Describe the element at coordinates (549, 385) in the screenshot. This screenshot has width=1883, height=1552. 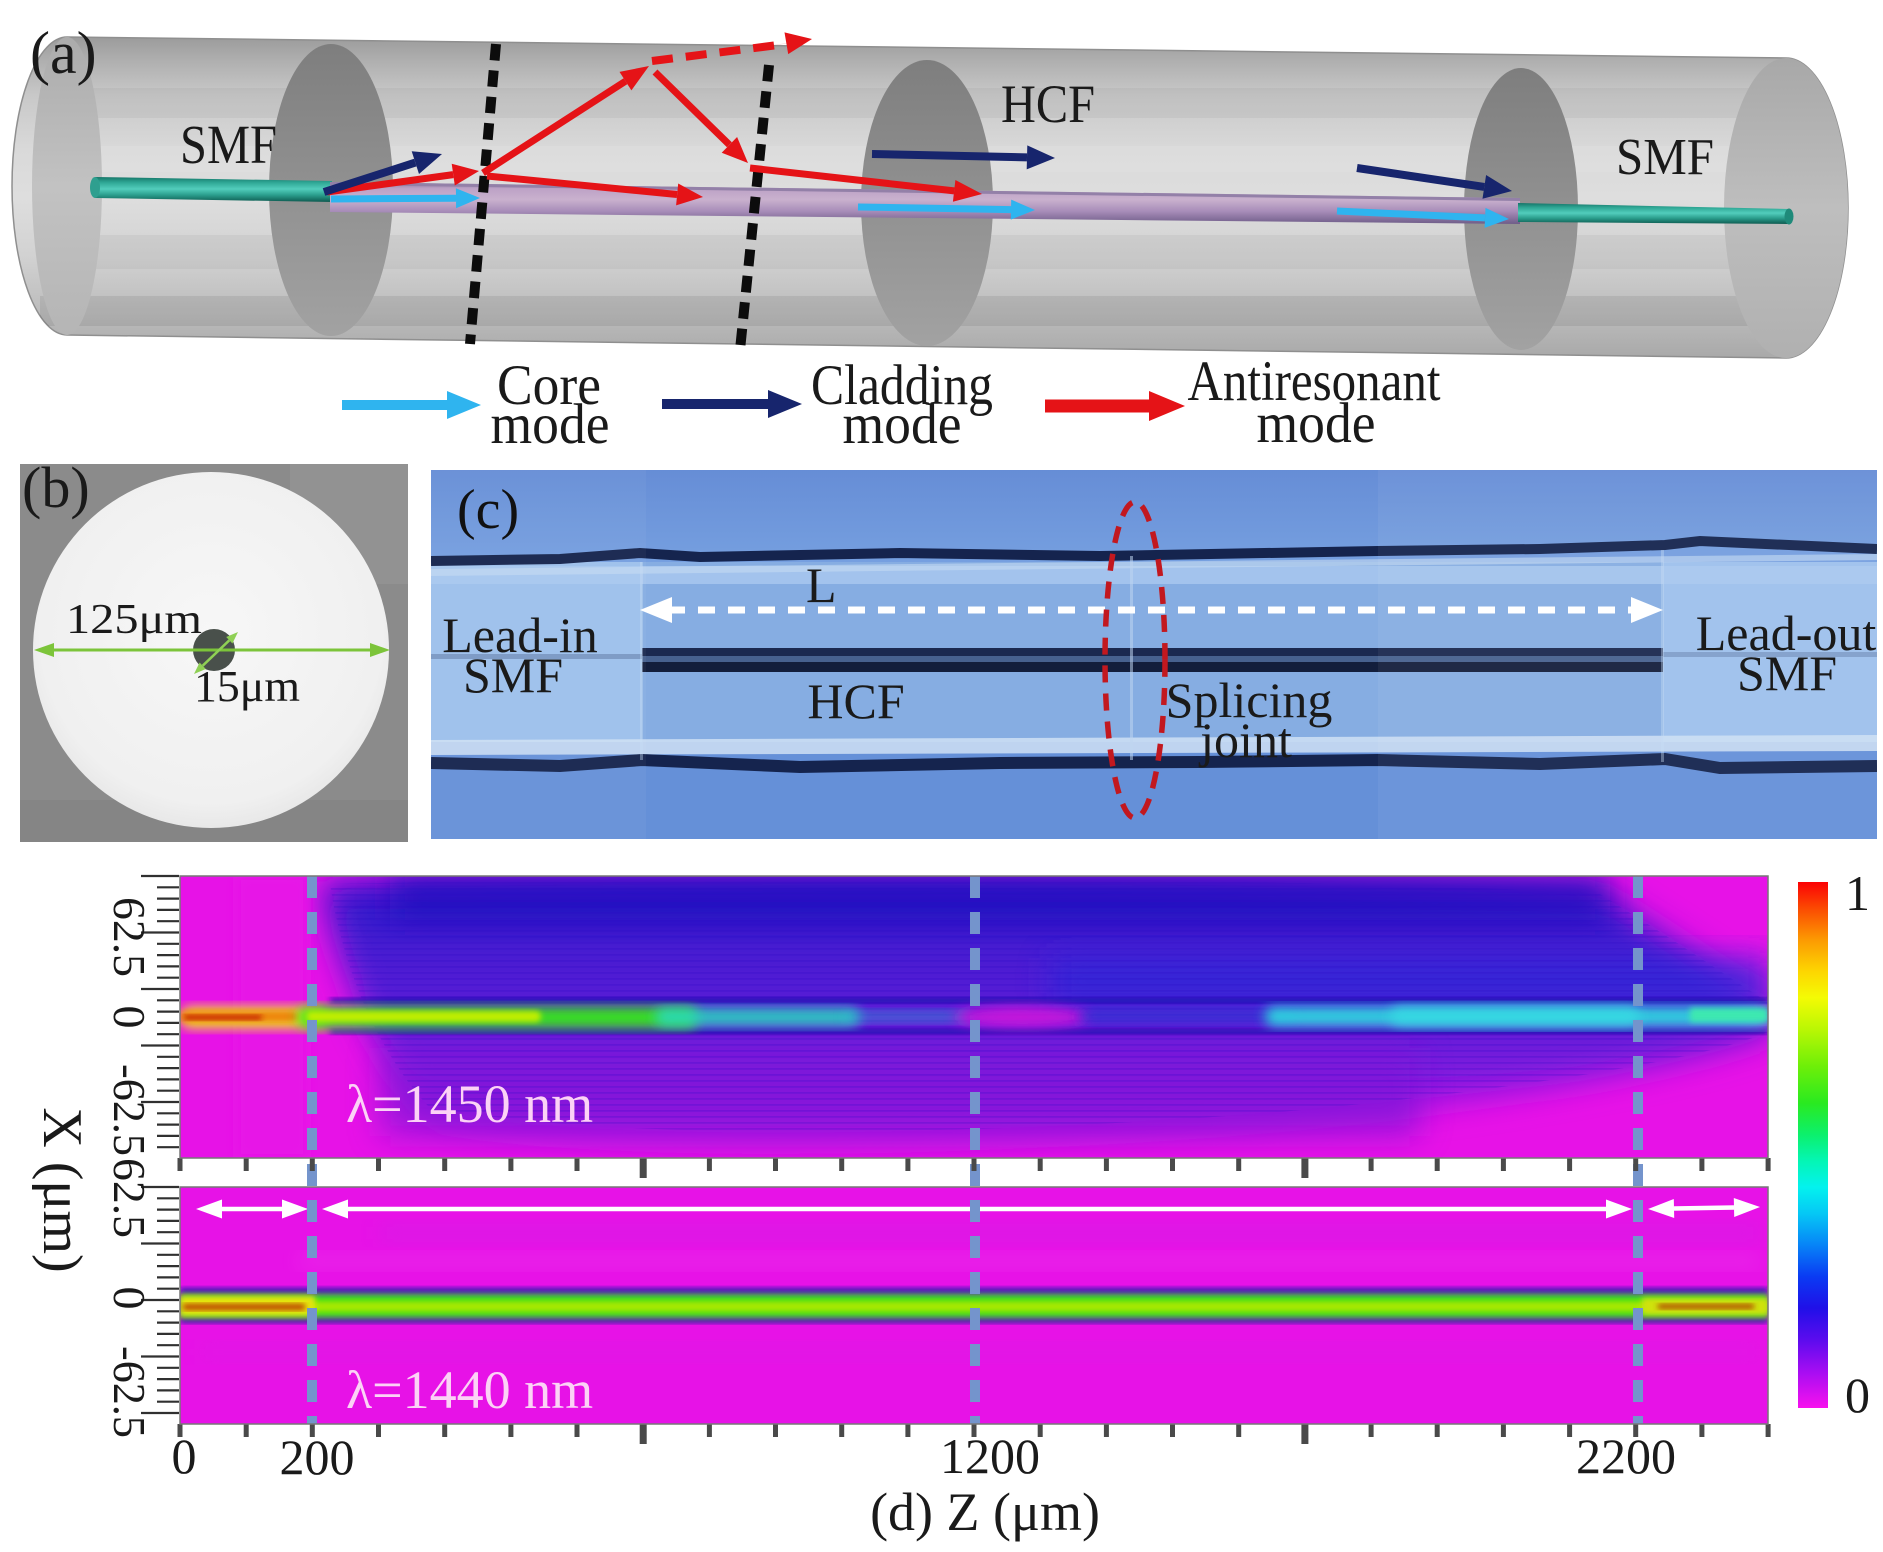
I see `svg-text: Core` at that location.